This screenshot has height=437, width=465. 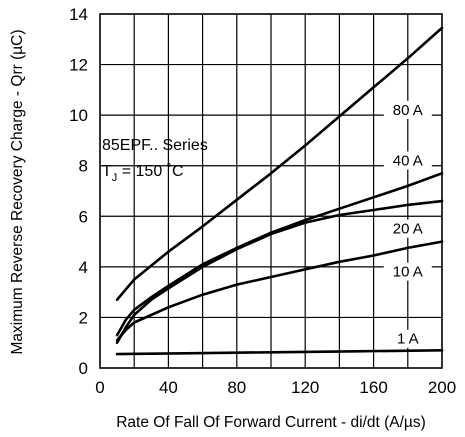 I want to click on series-label: 20 A, so click(x=408, y=229).